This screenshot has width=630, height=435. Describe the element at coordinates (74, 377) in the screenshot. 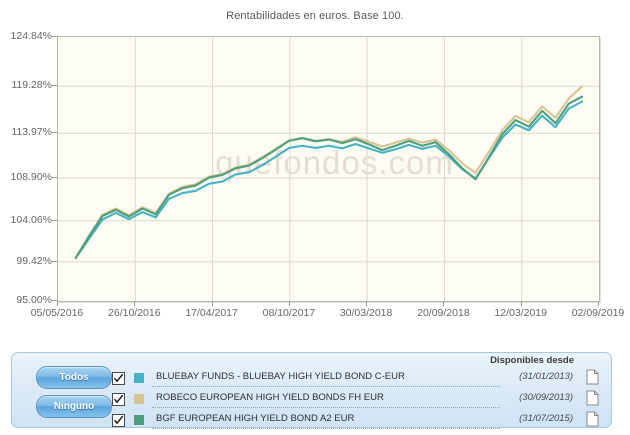

I see `select-all-button: Todos` at that location.